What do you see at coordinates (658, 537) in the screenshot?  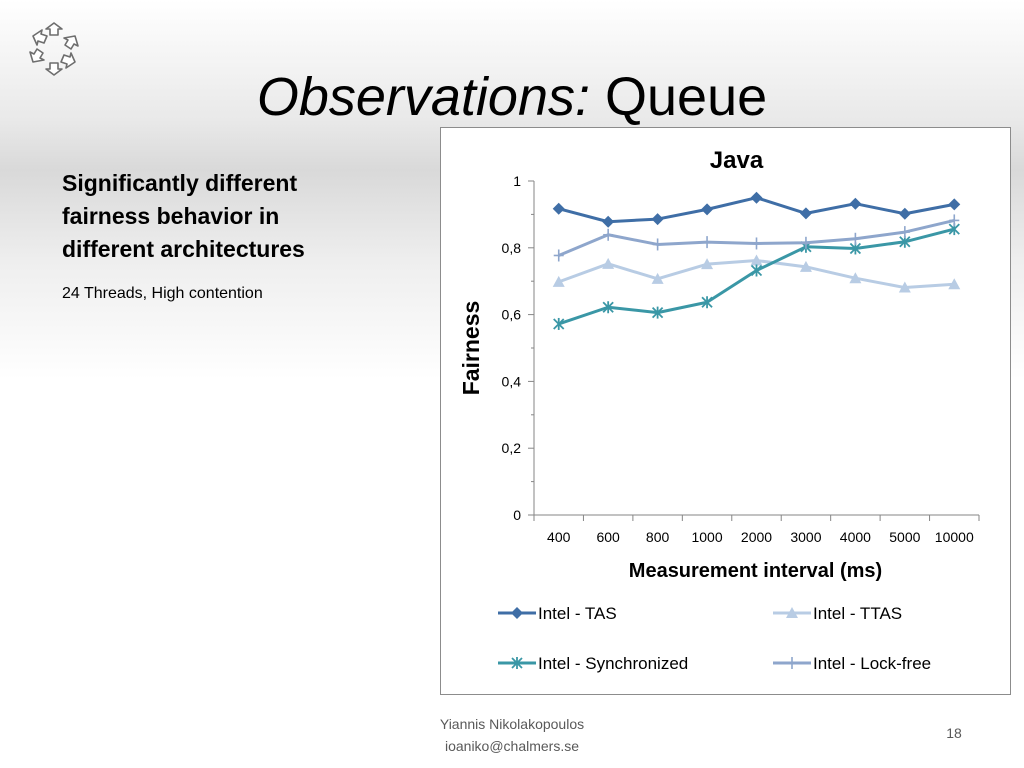 I see `x-tick-label: 800` at bounding box center [658, 537].